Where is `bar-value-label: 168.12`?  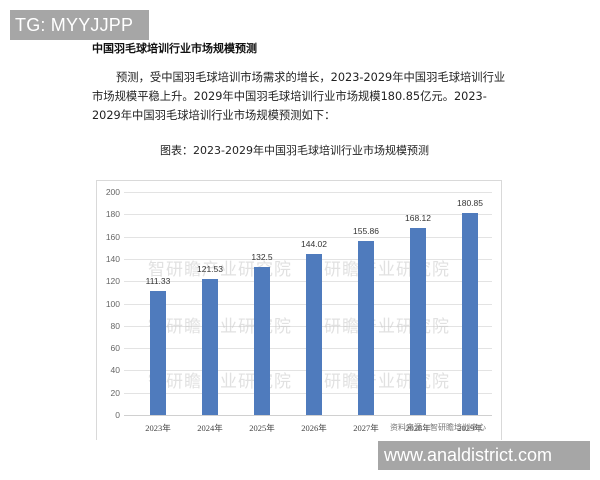
bar-value-label: 168.12 is located at coordinates (418, 217).